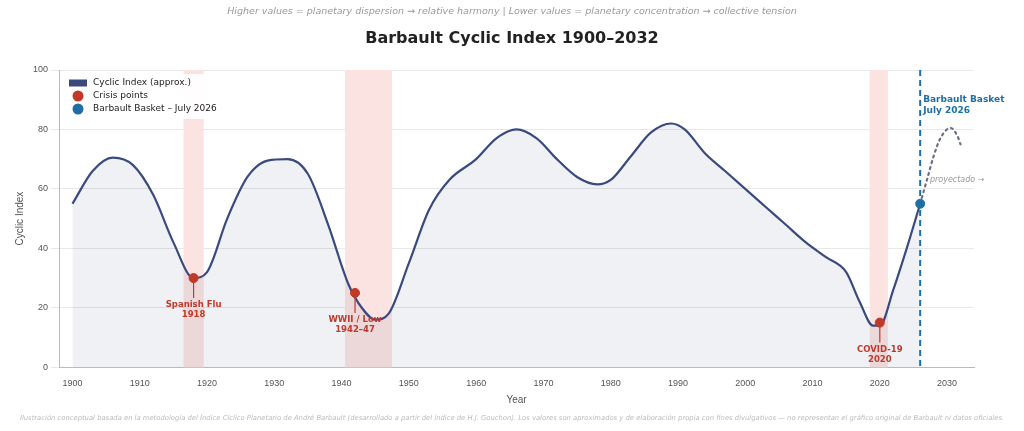  Describe the element at coordinates (121, 95) in the screenshot. I see `legend-label: Crisis points` at that location.